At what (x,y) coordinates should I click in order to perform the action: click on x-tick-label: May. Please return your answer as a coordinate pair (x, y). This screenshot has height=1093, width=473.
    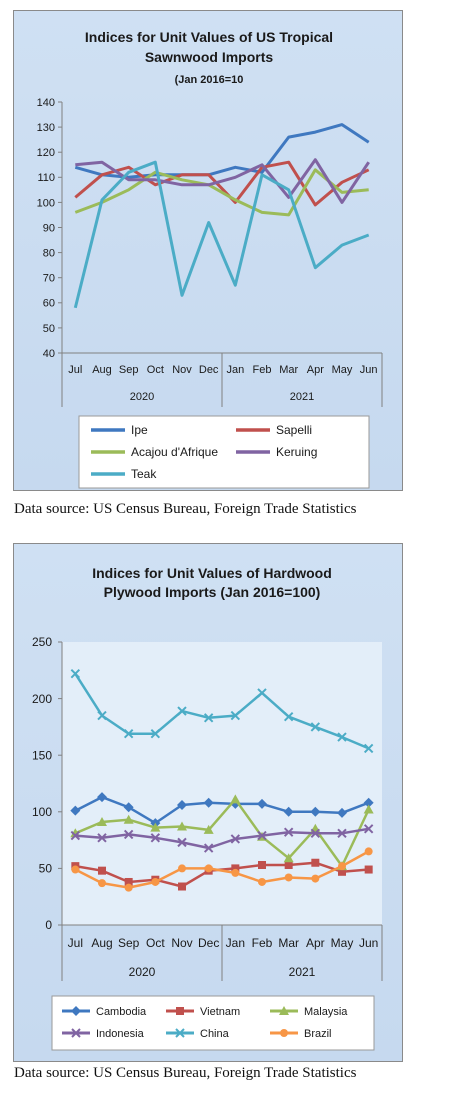
    Looking at the image, I should click on (342, 943).